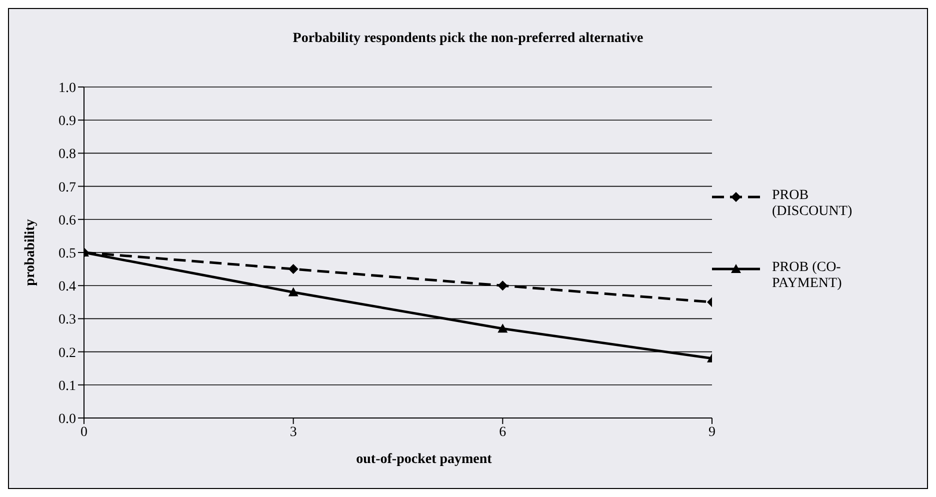 This screenshot has height=497, width=936. Describe the element at coordinates (67, 320) in the screenshot. I see `y-tick-label: 0.3` at that location.